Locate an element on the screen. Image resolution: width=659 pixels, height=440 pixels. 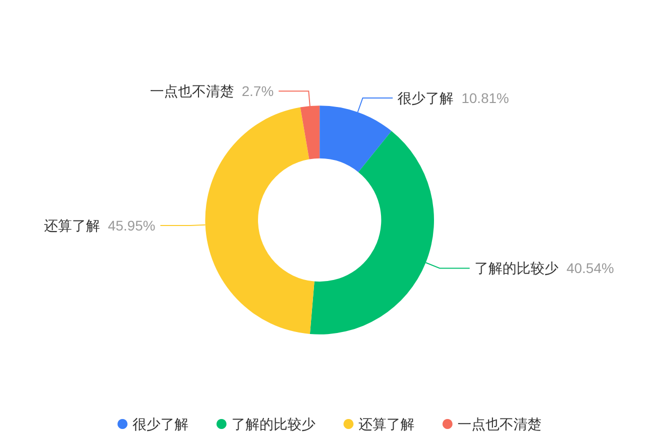
slice-label: 了解的比较少 is located at coordinates (516, 268).